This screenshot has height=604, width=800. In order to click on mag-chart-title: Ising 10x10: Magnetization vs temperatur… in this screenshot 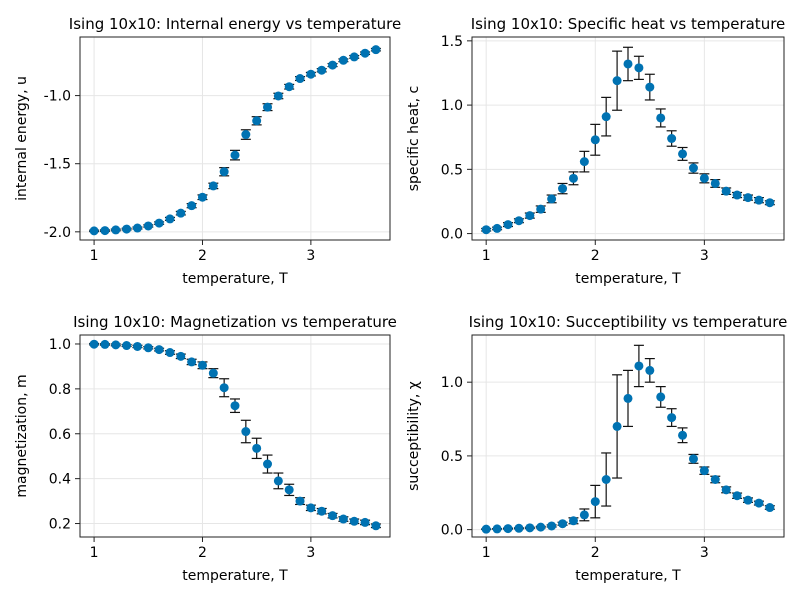, I will do `click(235, 322)`.